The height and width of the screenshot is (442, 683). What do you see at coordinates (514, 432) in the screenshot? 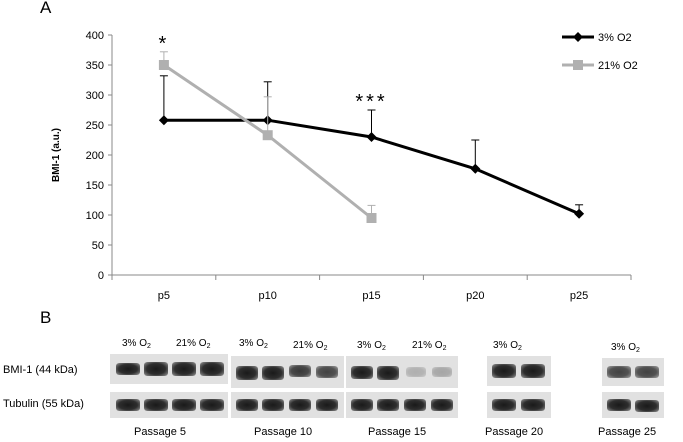
I see `passage-label-20: Passage 20` at bounding box center [514, 432].